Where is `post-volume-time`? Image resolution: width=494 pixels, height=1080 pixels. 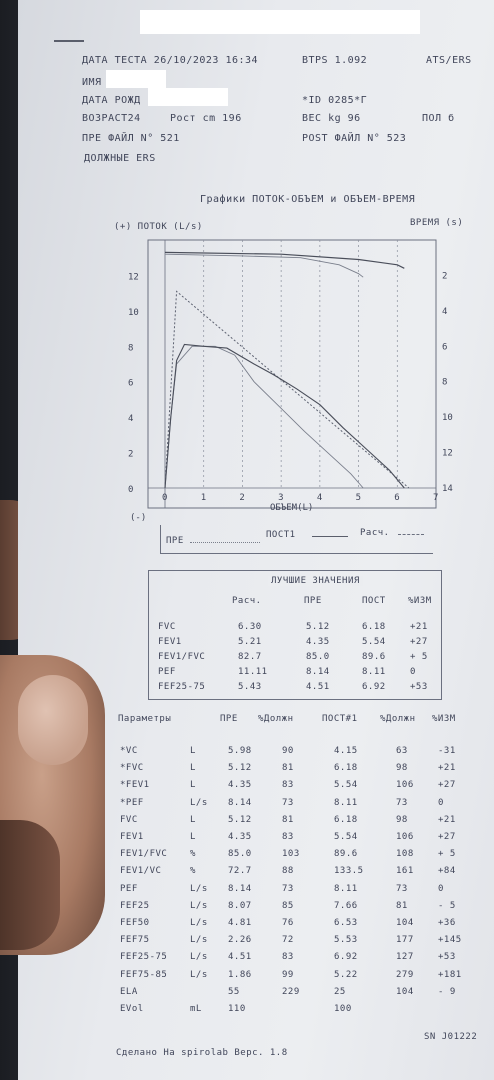
post-volume-time is located at coordinates (284, 260).